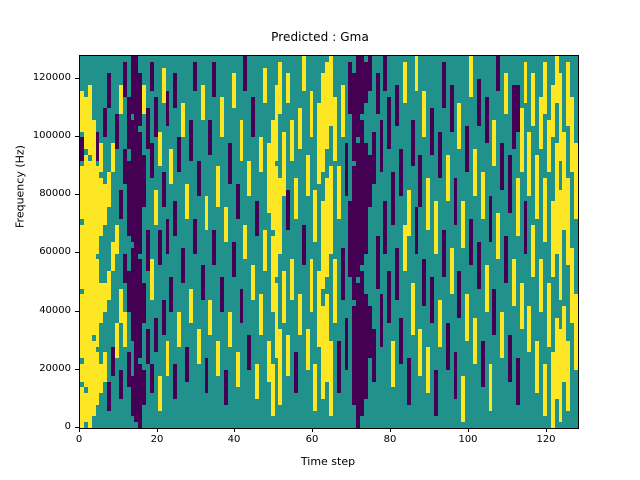  I want to click on ytick-label: 20000, so click(55, 368).